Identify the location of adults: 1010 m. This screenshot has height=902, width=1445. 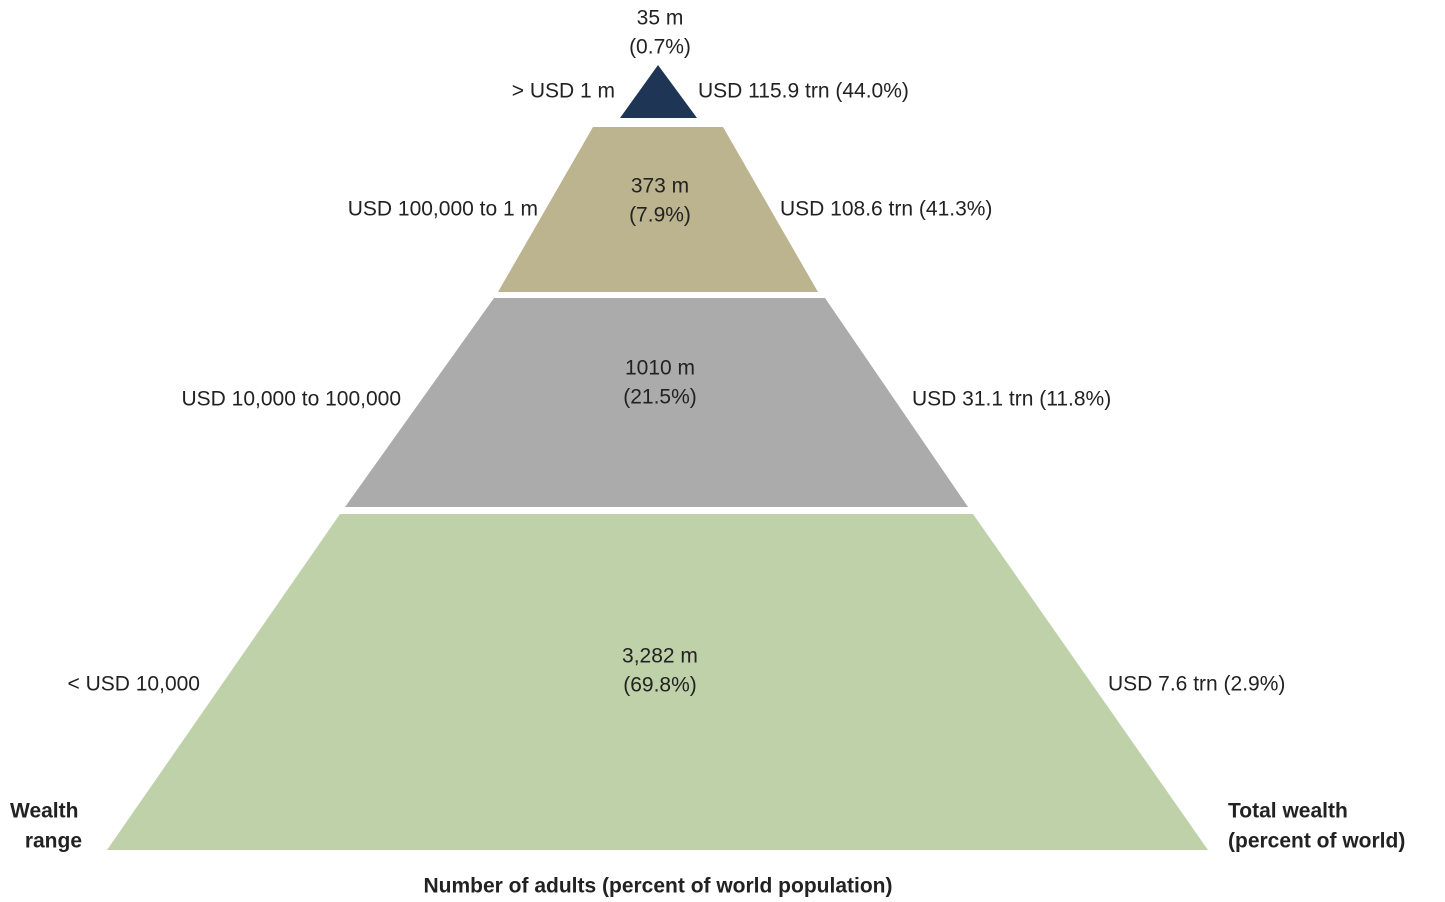
(660, 368).